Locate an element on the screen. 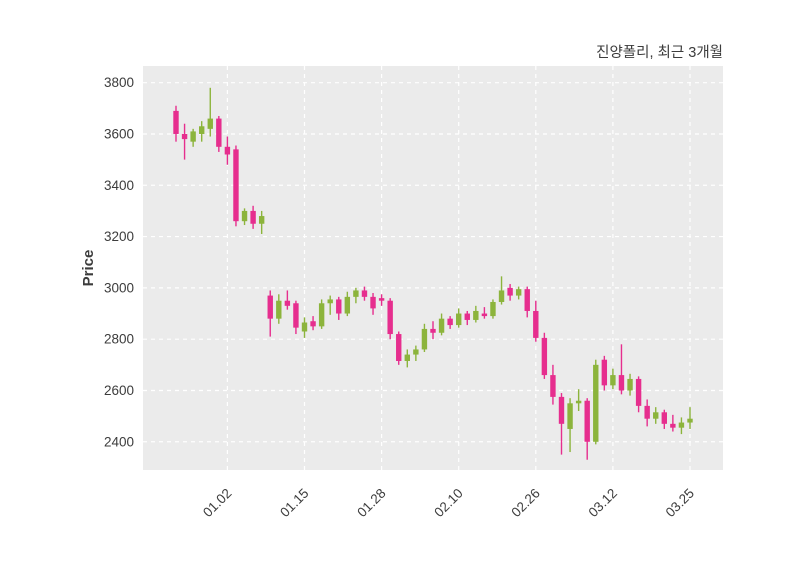 The width and height of the screenshot is (800, 575). y-tick-label: 3400 is located at coordinates (119, 185).